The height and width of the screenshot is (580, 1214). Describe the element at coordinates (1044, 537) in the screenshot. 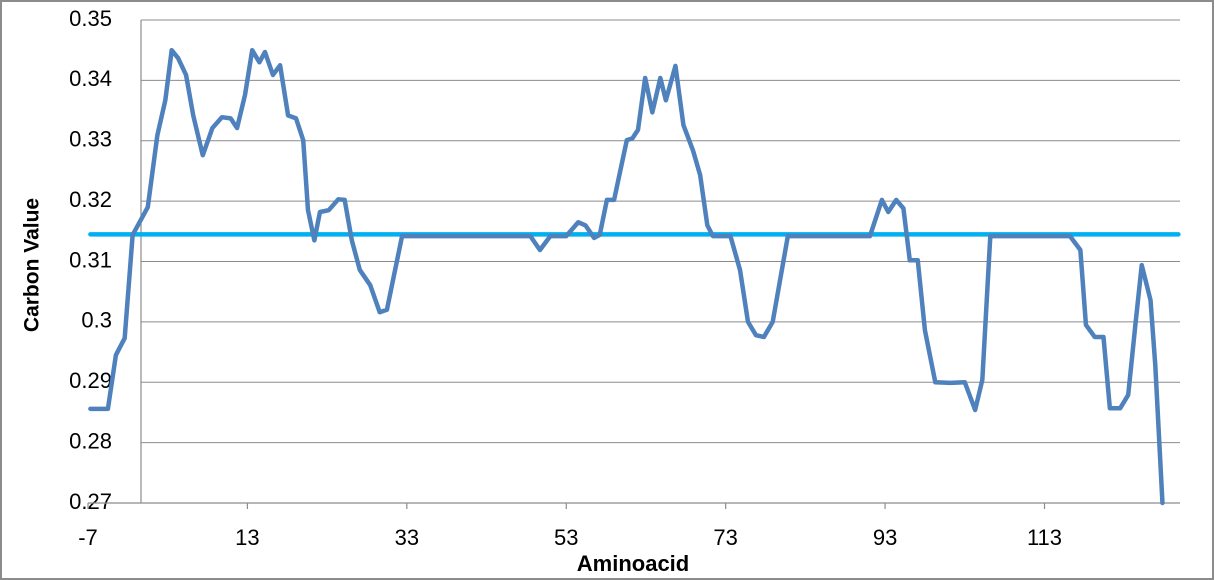

I see `x-tick-label: 113` at that location.